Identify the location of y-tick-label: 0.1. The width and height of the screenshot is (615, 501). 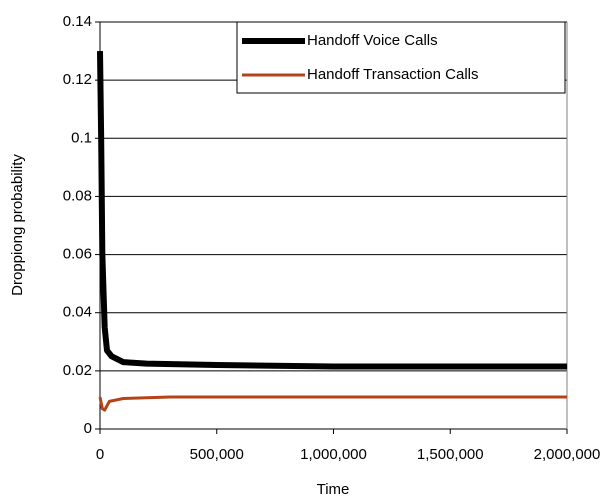
(81, 137).